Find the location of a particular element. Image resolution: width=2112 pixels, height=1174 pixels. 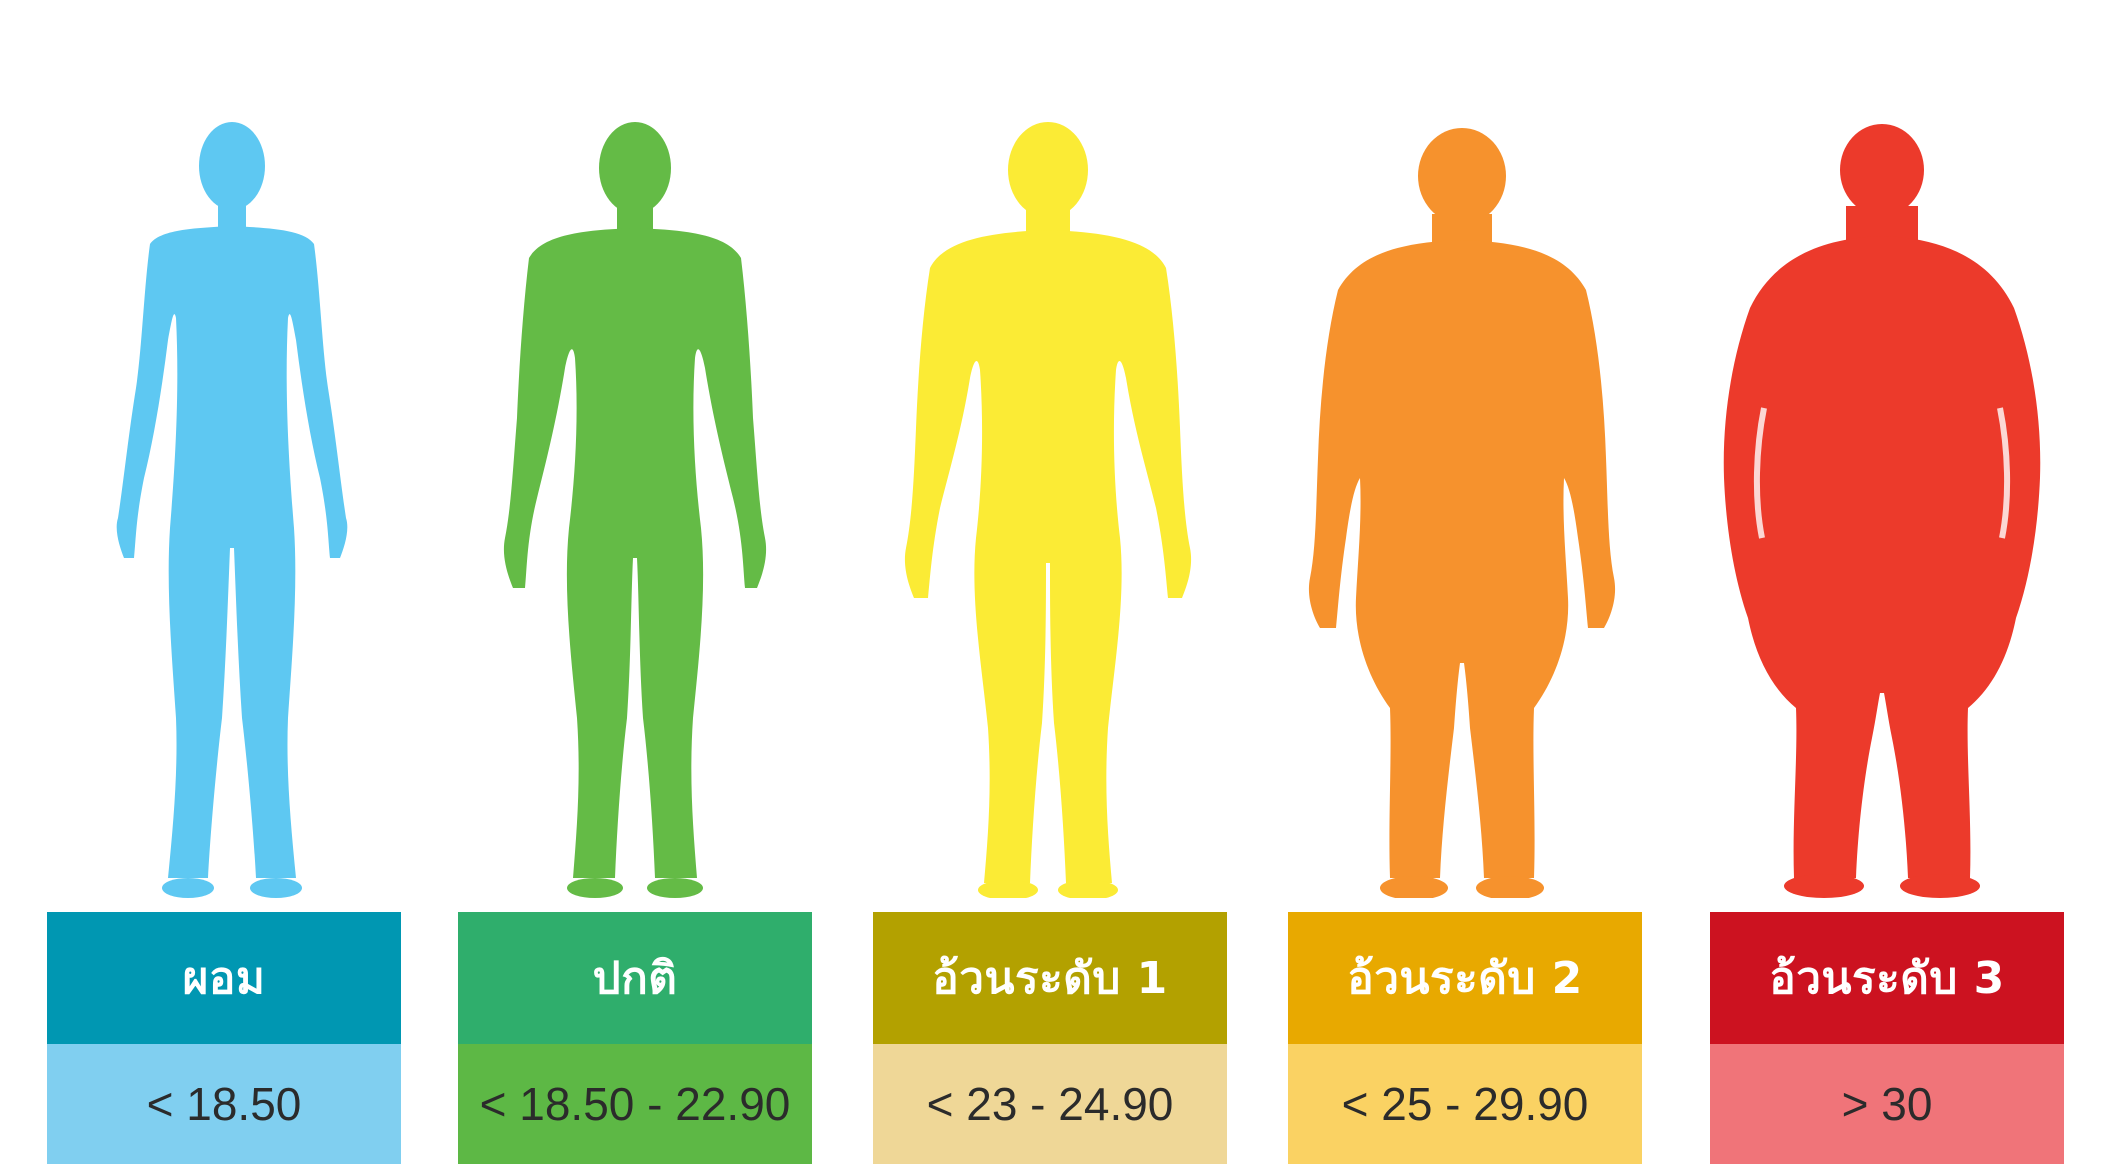

bmi-range: < 18.50 - 22.90 is located at coordinates (635, 1104).